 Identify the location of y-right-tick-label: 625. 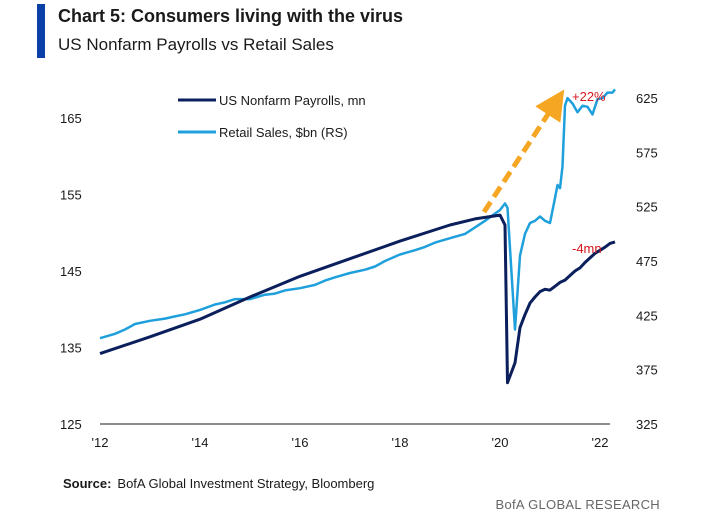
(647, 98).